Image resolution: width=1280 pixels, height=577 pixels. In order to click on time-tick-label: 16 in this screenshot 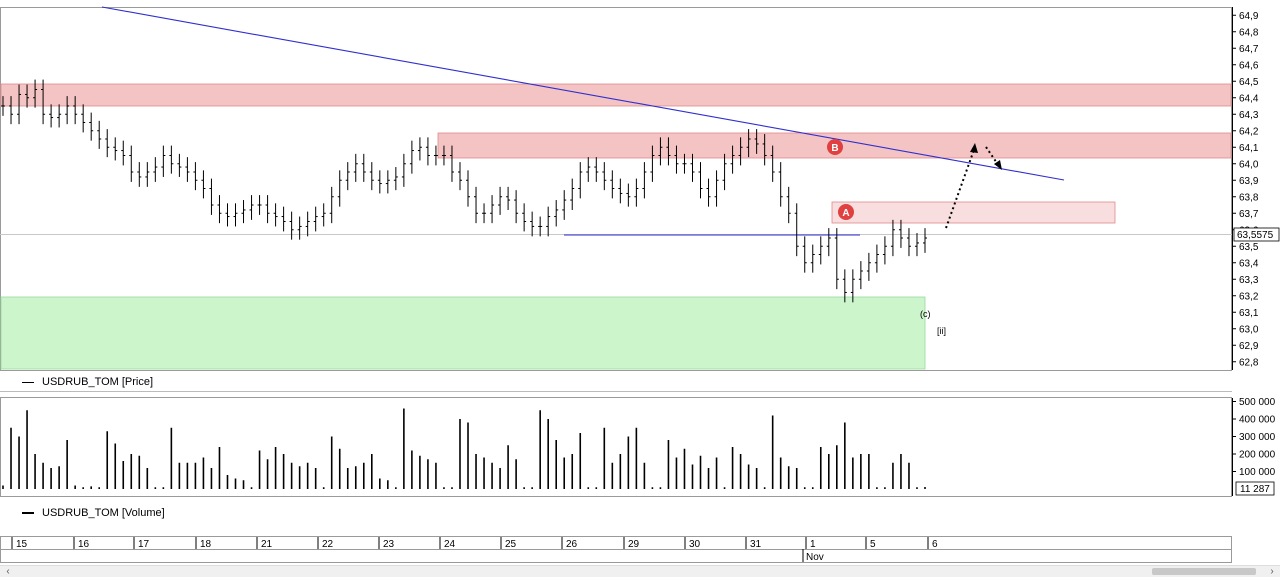, I will do `click(84, 544)`.